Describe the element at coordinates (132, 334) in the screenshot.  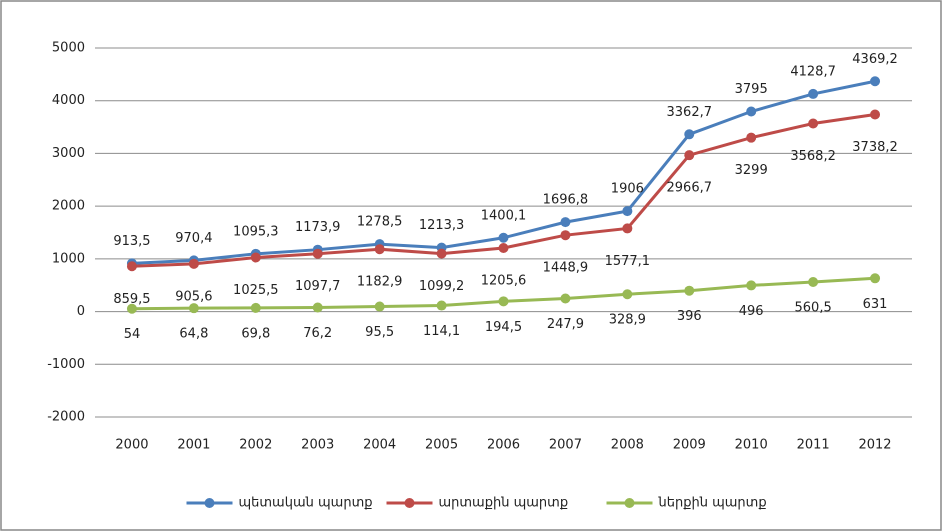
I see `data-label: 54` at that location.